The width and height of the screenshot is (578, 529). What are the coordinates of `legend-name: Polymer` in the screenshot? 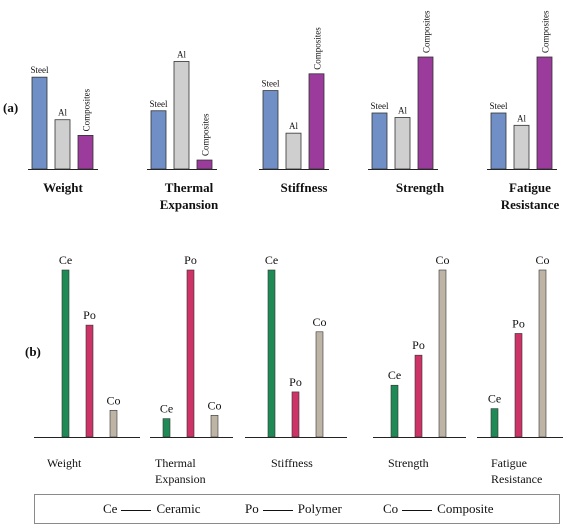 It's located at (319, 508).